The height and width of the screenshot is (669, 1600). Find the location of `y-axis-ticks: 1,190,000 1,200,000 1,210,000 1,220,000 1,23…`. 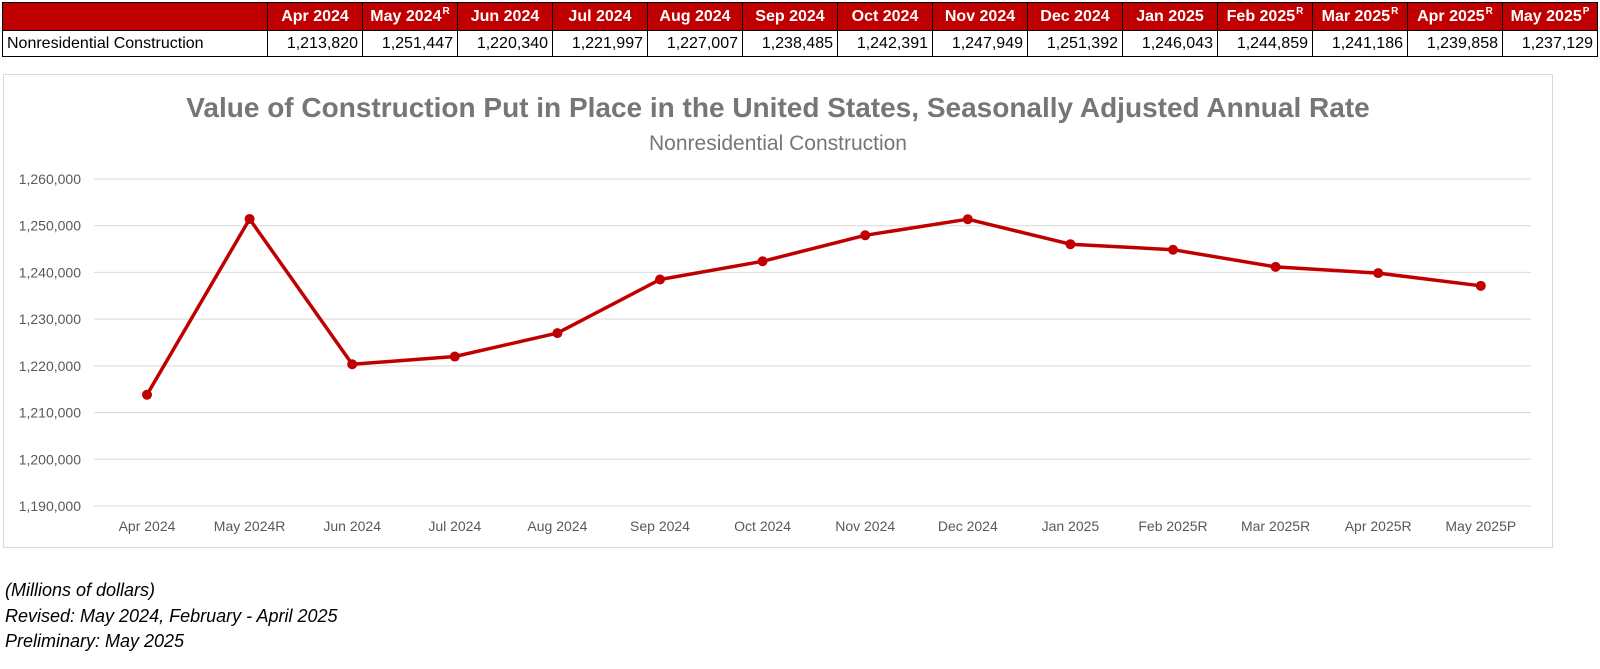

y-axis-ticks: 1,190,000 1,200,000 1,210,000 1,220,000 1,23… is located at coordinates (50, 342).